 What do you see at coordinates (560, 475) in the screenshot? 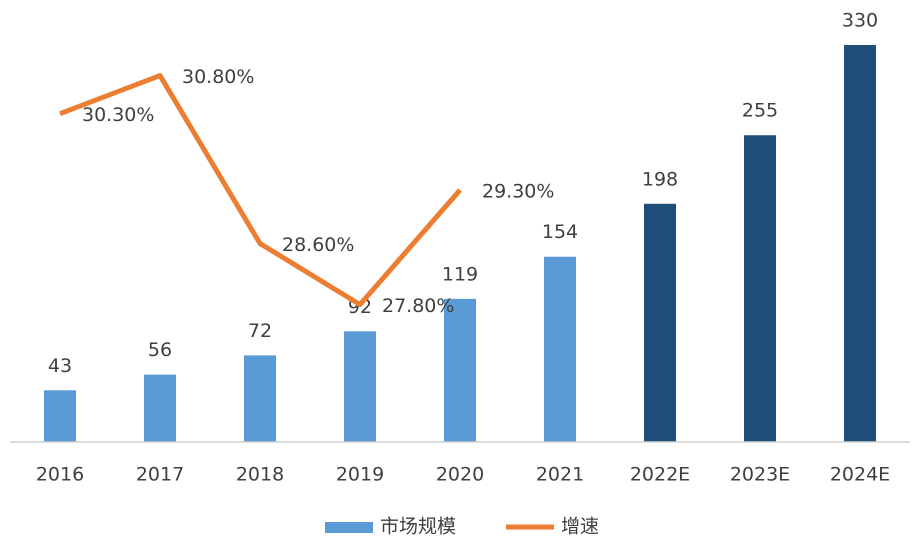
I see `x-tick-label: 2021` at bounding box center [560, 475].